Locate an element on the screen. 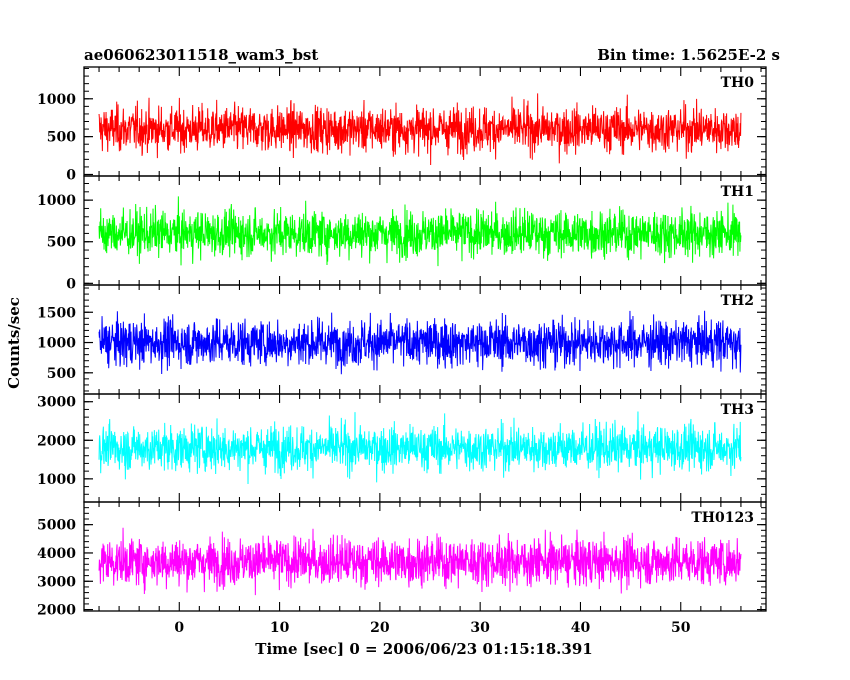 The width and height of the screenshot is (850, 680). x-tick-label: 20 is located at coordinates (380, 628).